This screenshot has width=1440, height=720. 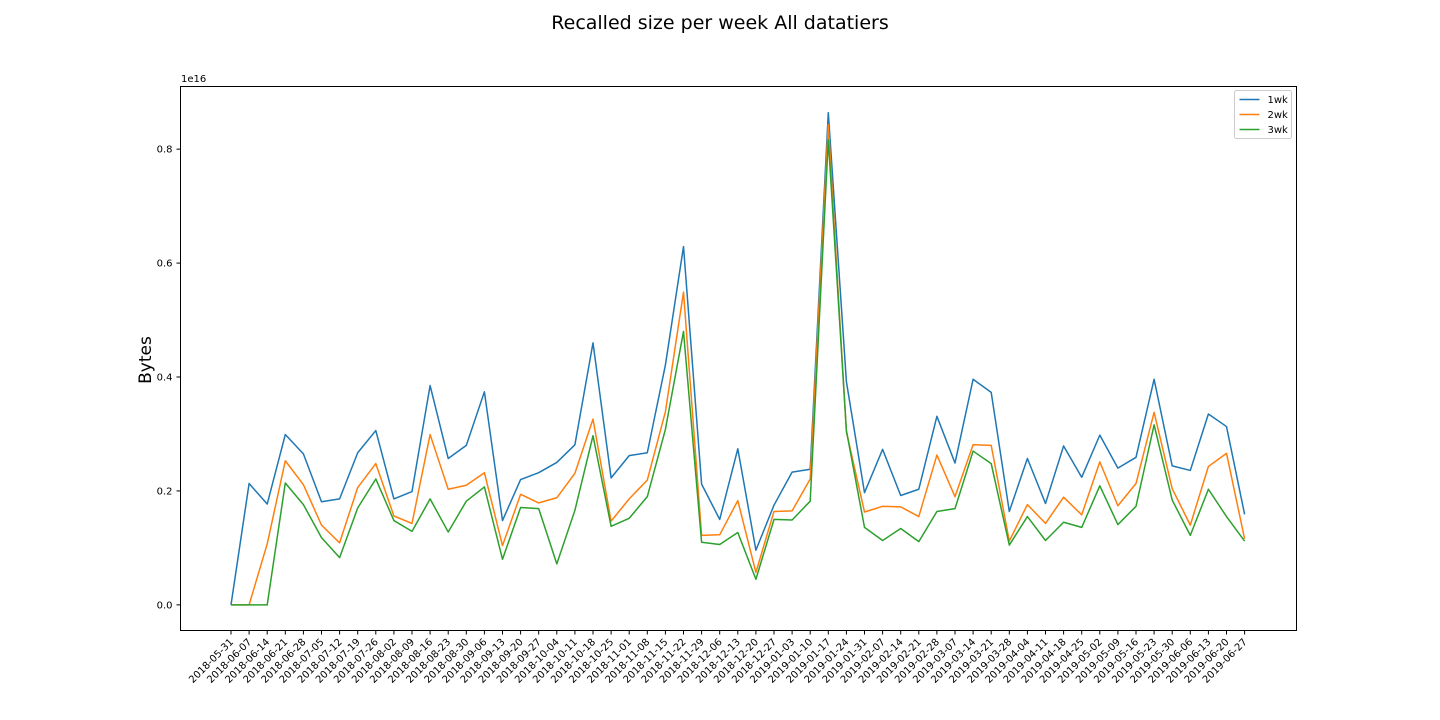 What do you see at coordinates (193, 79) in the screenshot?
I see `y-axis-offset-label: 1e16` at bounding box center [193, 79].